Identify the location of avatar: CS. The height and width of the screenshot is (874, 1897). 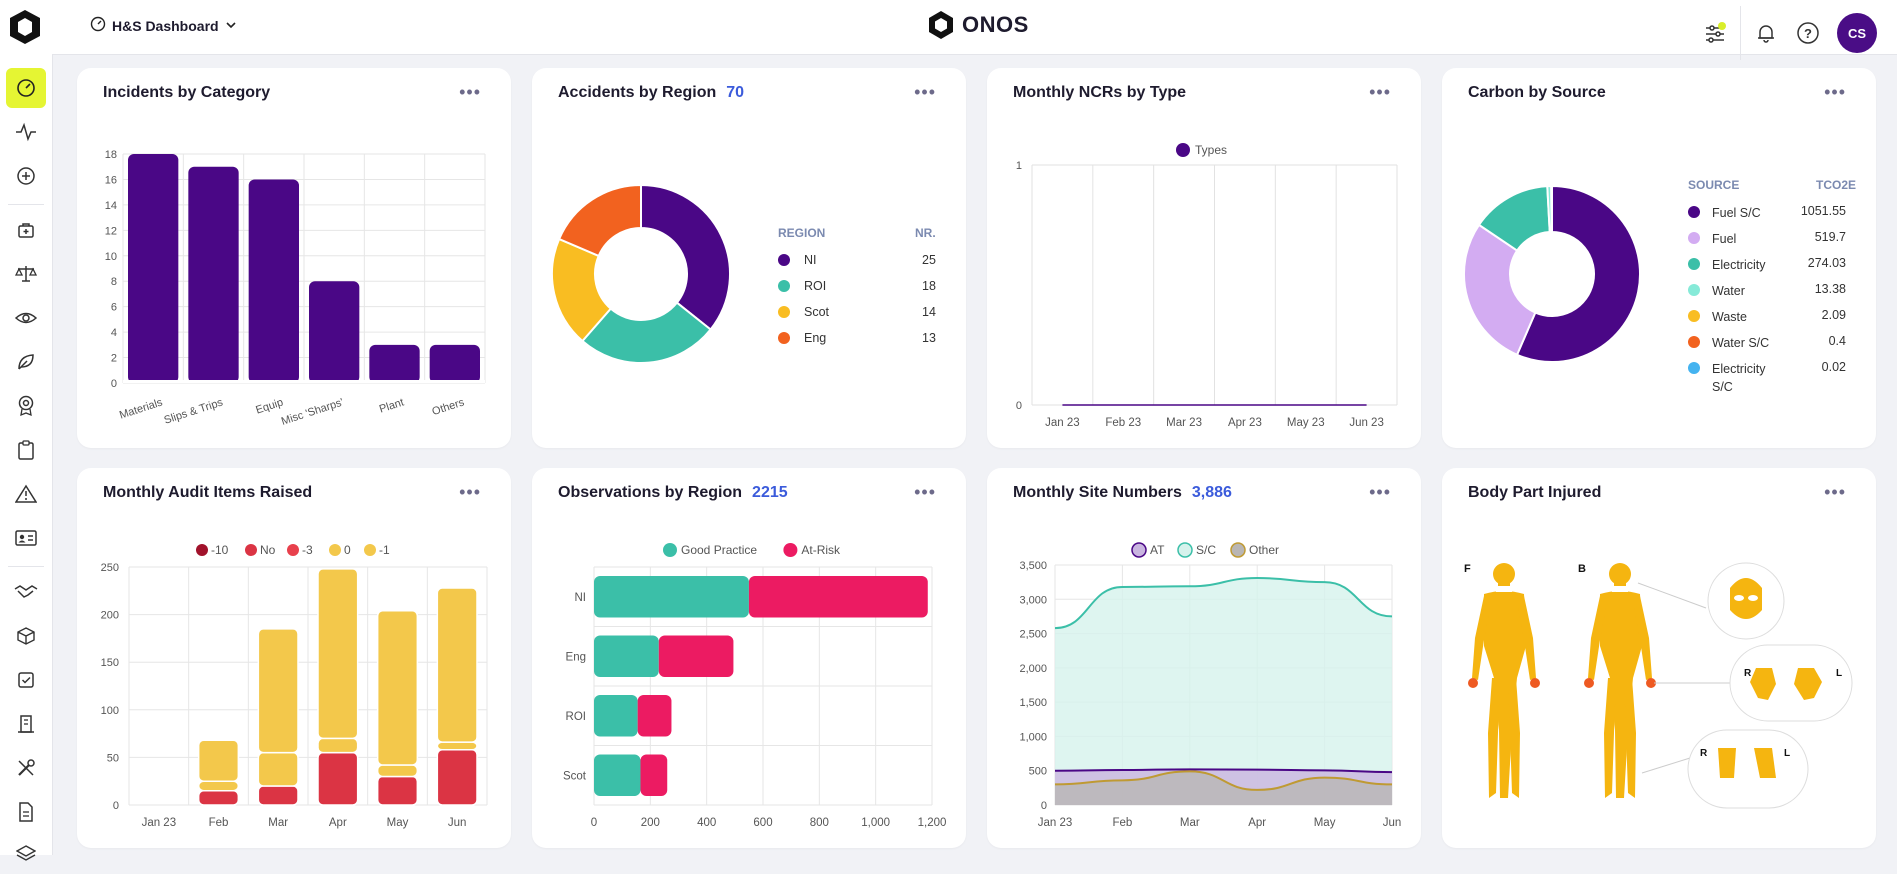
(1857, 33).